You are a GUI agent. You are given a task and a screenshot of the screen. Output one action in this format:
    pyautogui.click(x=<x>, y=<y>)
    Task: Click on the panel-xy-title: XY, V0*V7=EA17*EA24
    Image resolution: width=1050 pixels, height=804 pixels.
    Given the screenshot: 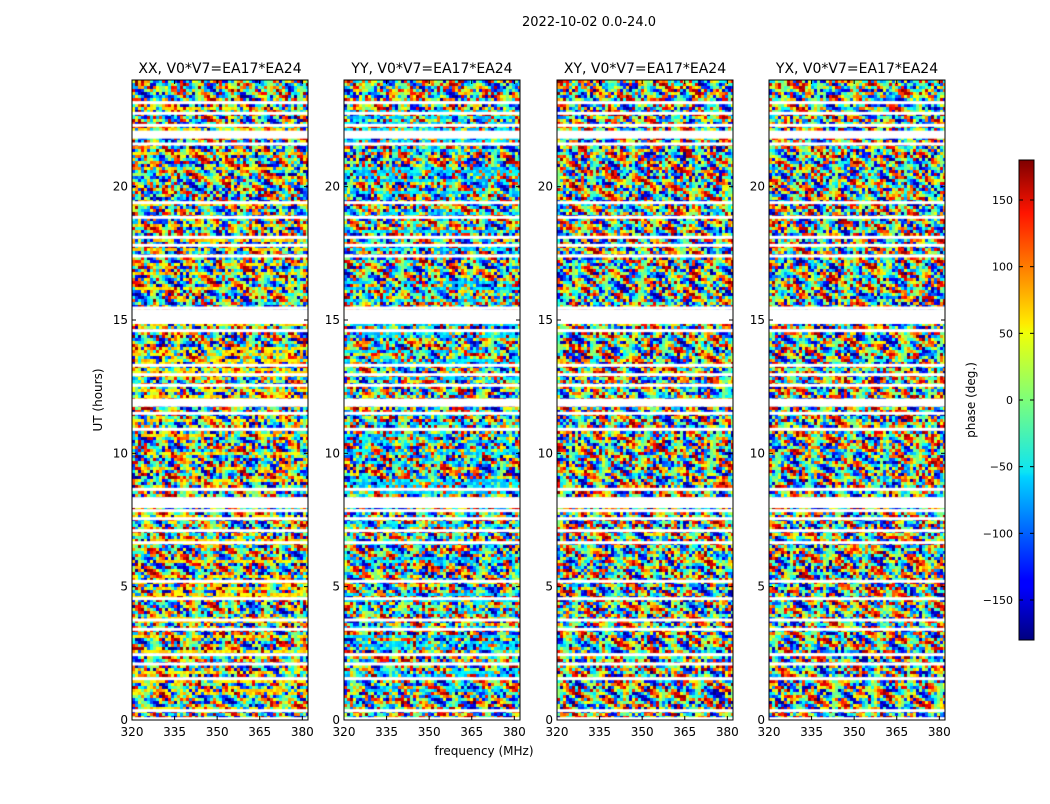 What is the action you would take?
    pyautogui.click(x=645, y=69)
    